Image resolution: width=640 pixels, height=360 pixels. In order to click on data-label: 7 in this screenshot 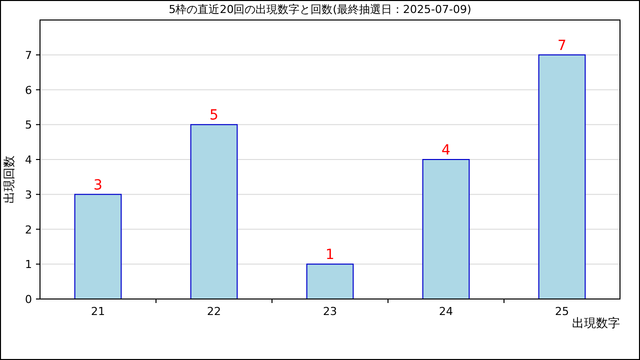, I will do `click(562, 46)`.